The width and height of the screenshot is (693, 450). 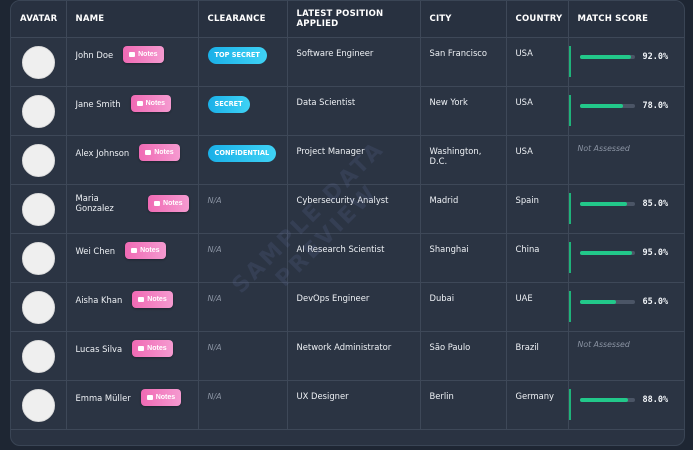 What do you see at coordinates (354, 62) in the screenshot?
I see `position-cell: Software Engineer` at bounding box center [354, 62].